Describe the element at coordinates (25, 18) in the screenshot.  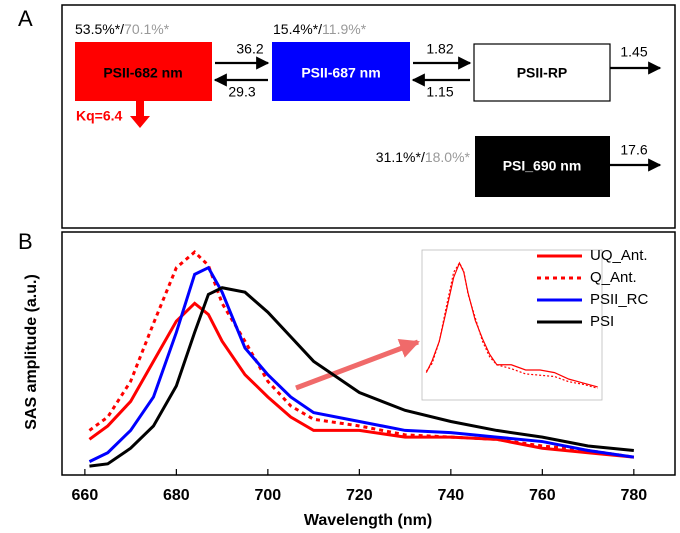
I see `panel-label: A` at that location.